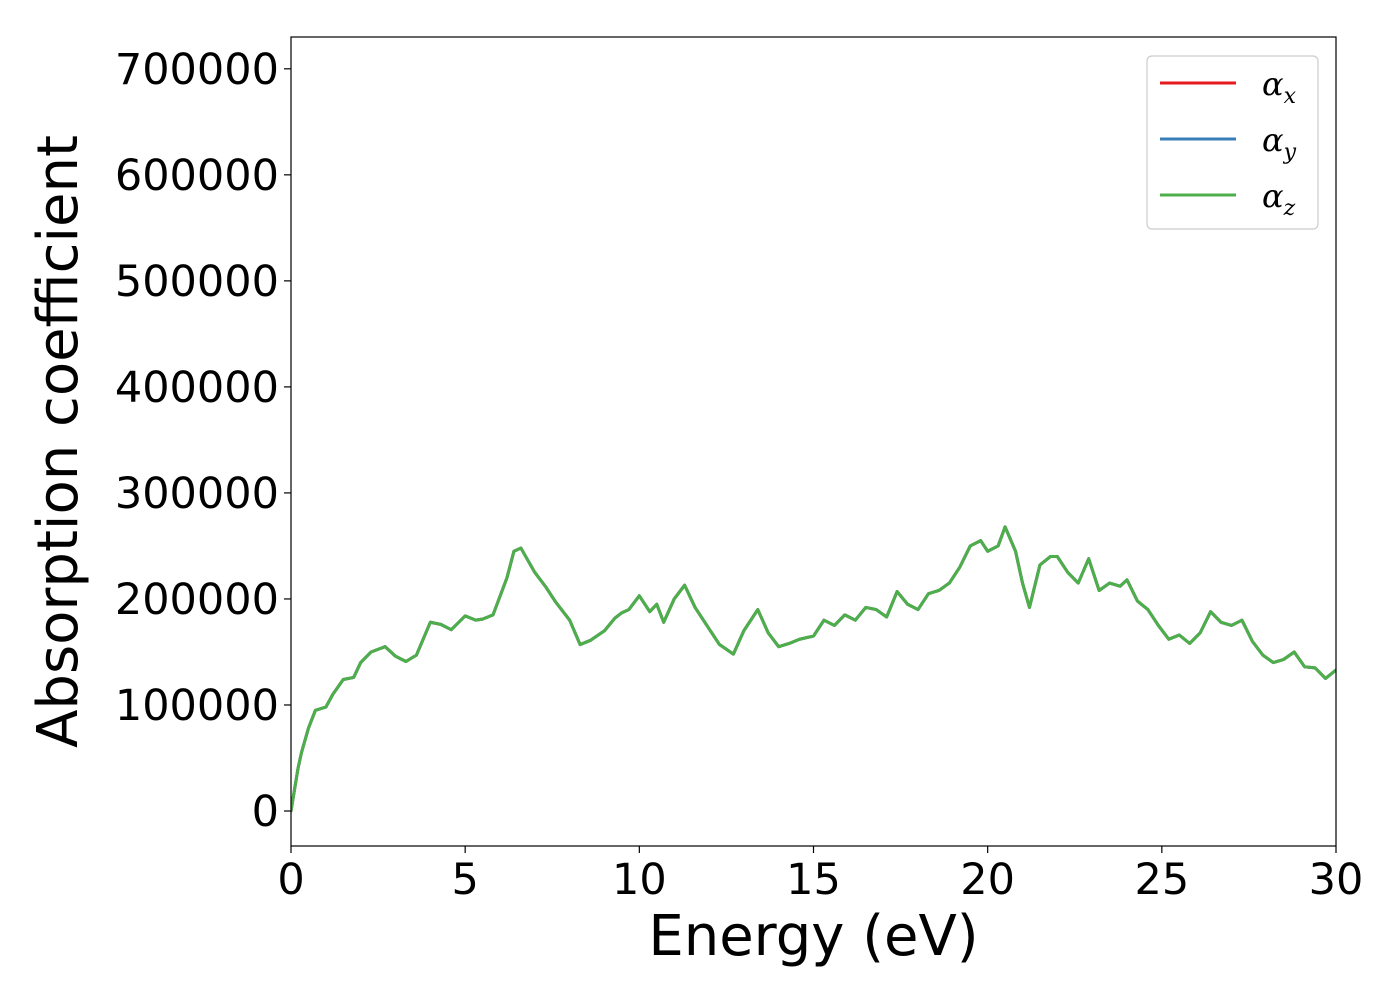 Image resolution: width=1400 pixels, height=1005 pixels. What do you see at coordinates (639, 880) in the screenshot?
I see `x-tick-label: 10` at bounding box center [639, 880].